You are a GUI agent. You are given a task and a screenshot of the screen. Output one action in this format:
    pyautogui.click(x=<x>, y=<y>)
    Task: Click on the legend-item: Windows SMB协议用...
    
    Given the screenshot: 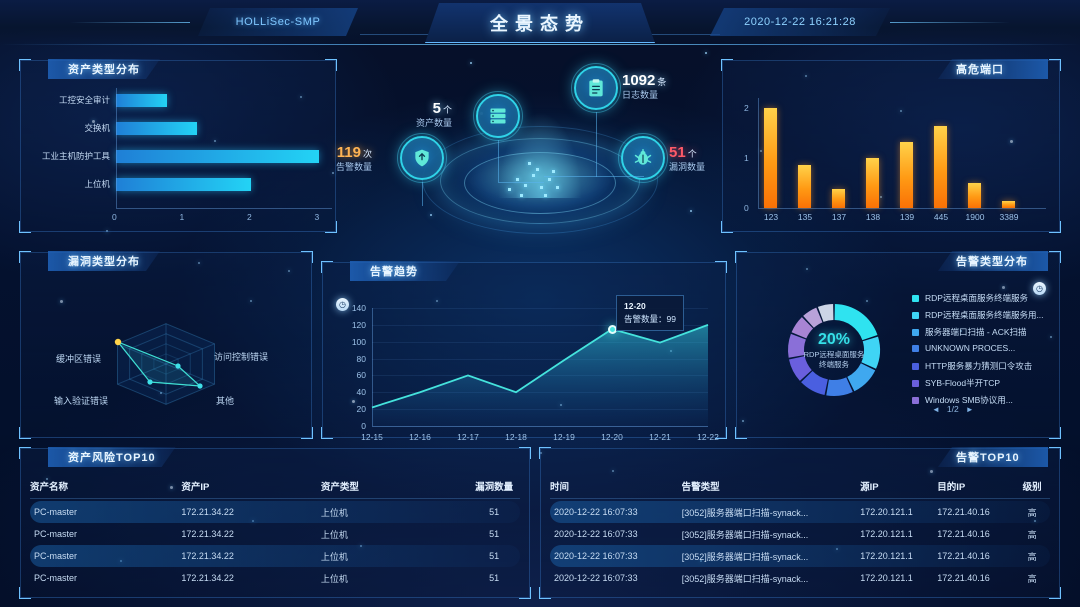 What is the action you would take?
    pyautogui.click(x=962, y=400)
    